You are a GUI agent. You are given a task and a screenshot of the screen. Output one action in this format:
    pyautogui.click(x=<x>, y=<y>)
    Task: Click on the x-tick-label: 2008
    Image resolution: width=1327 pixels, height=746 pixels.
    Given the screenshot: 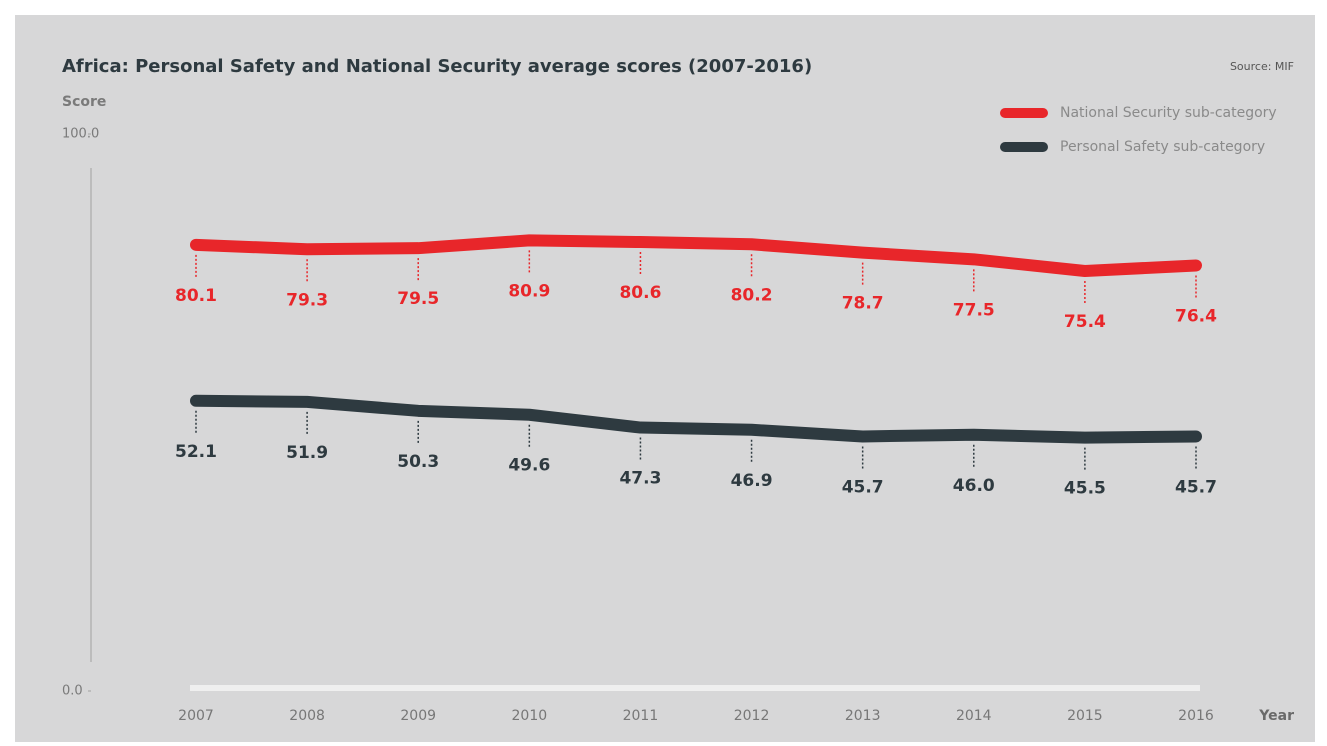 What is the action you would take?
    pyautogui.click(x=307, y=716)
    